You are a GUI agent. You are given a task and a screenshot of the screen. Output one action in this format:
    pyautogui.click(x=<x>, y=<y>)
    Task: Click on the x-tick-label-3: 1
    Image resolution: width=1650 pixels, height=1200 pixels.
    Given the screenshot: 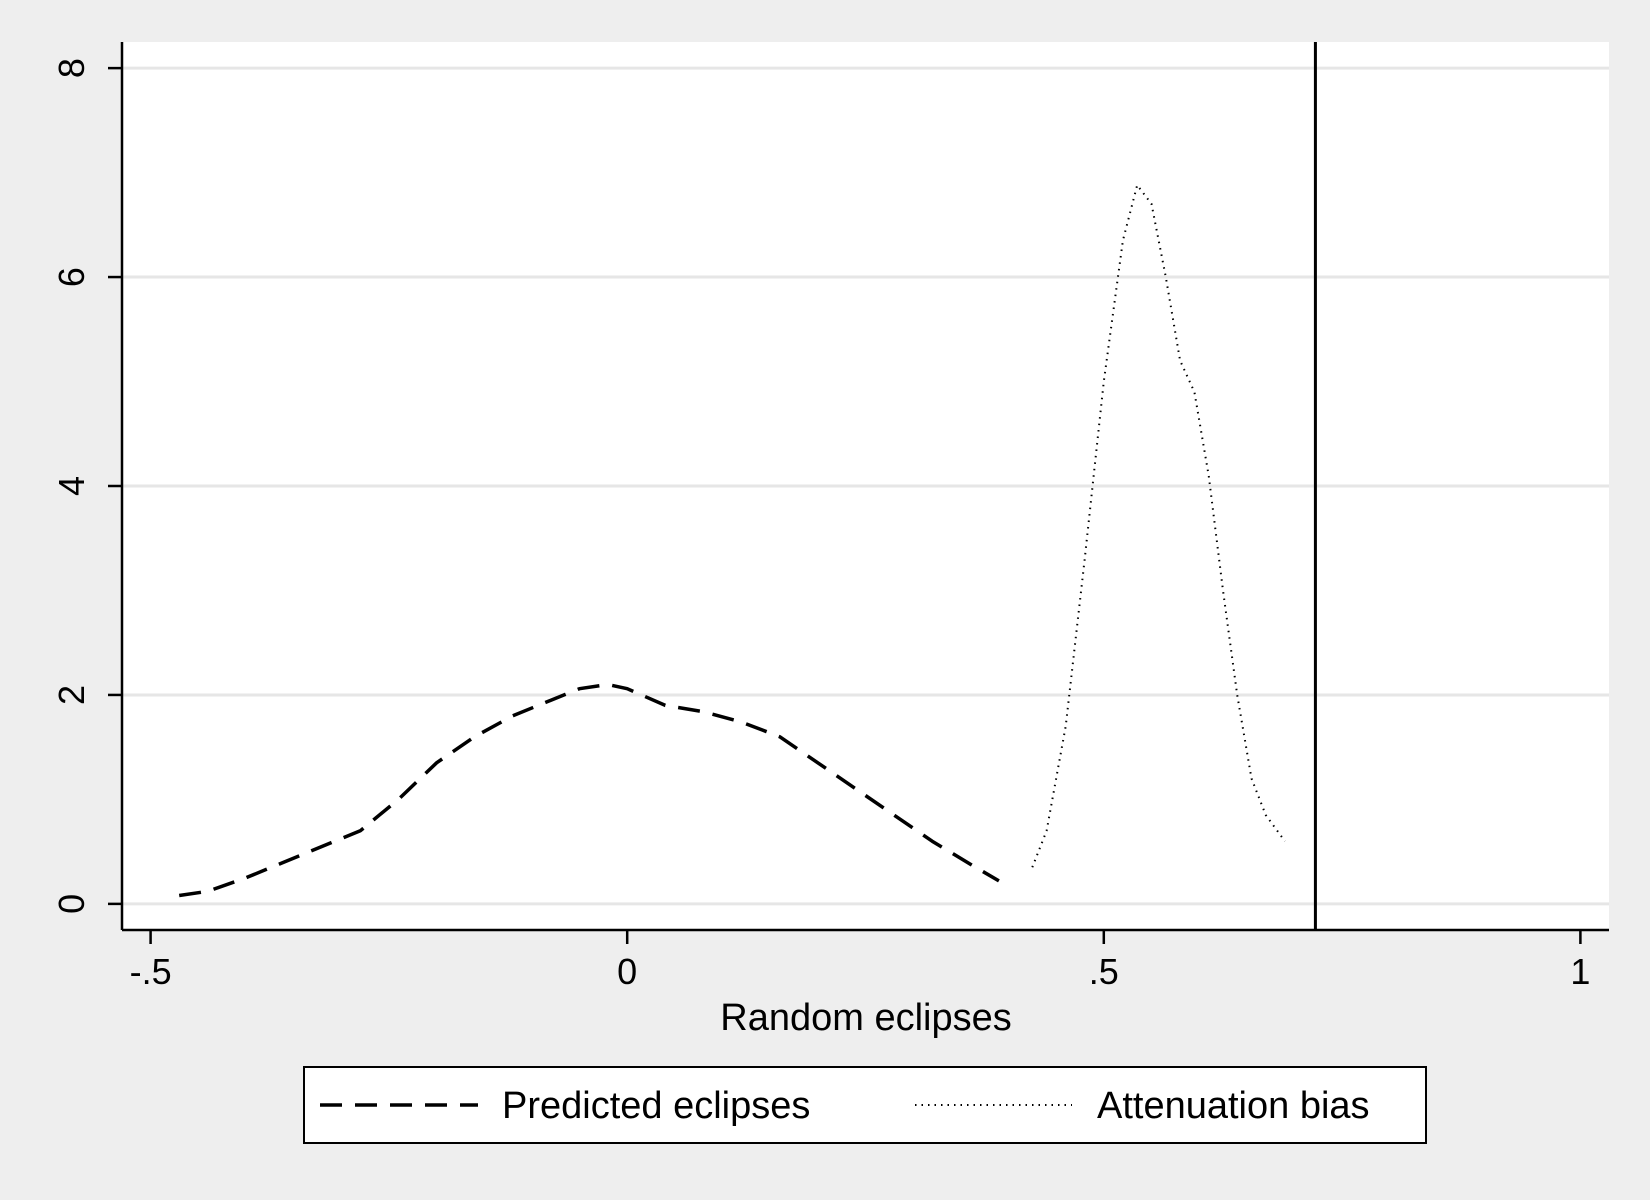 What is the action you would take?
    pyautogui.click(x=1580, y=971)
    